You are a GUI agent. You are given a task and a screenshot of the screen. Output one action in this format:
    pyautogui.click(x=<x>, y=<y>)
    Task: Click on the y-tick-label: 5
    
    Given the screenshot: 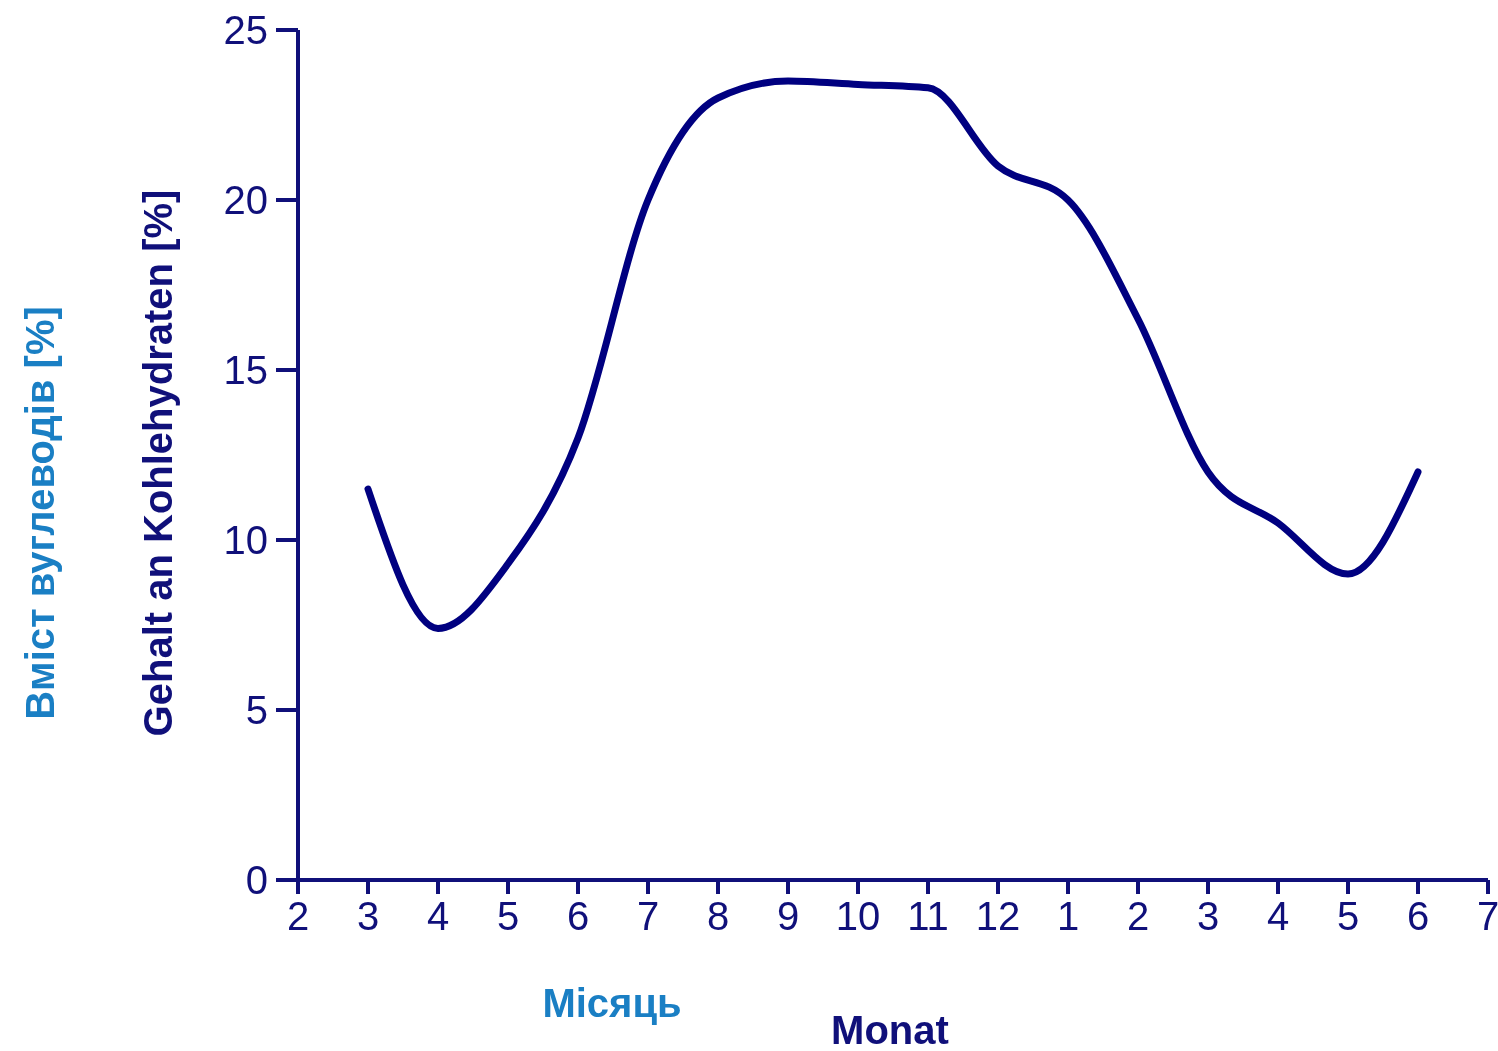 What is the action you would take?
    pyautogui.click(x=256, y=710)
    